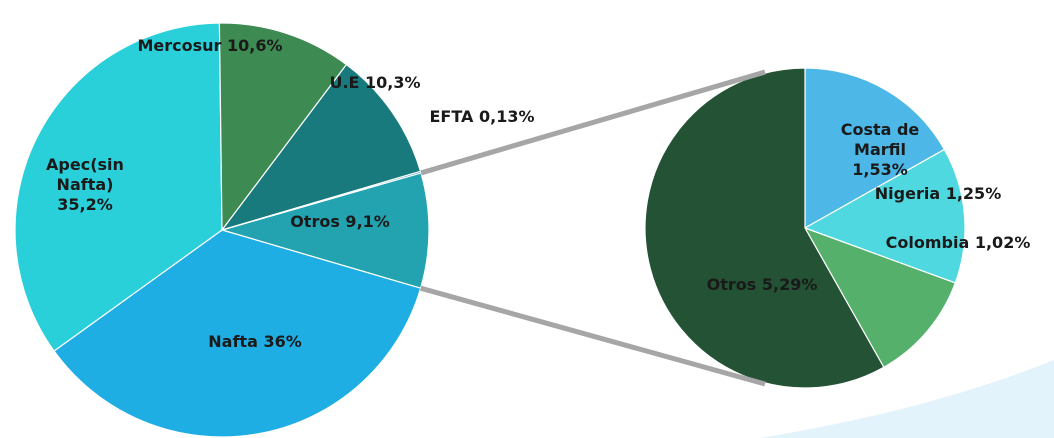  I want to click on data-label: Costa de Marfil 1,53%, so click(880, 150).